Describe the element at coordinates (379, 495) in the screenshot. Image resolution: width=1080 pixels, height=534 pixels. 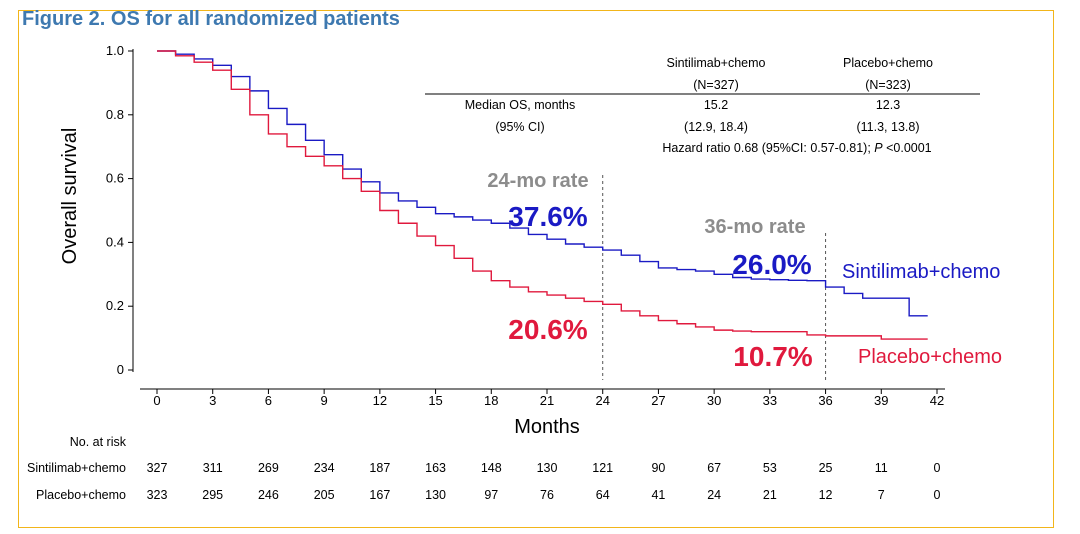
I see `risk-cell: 167` at that location.